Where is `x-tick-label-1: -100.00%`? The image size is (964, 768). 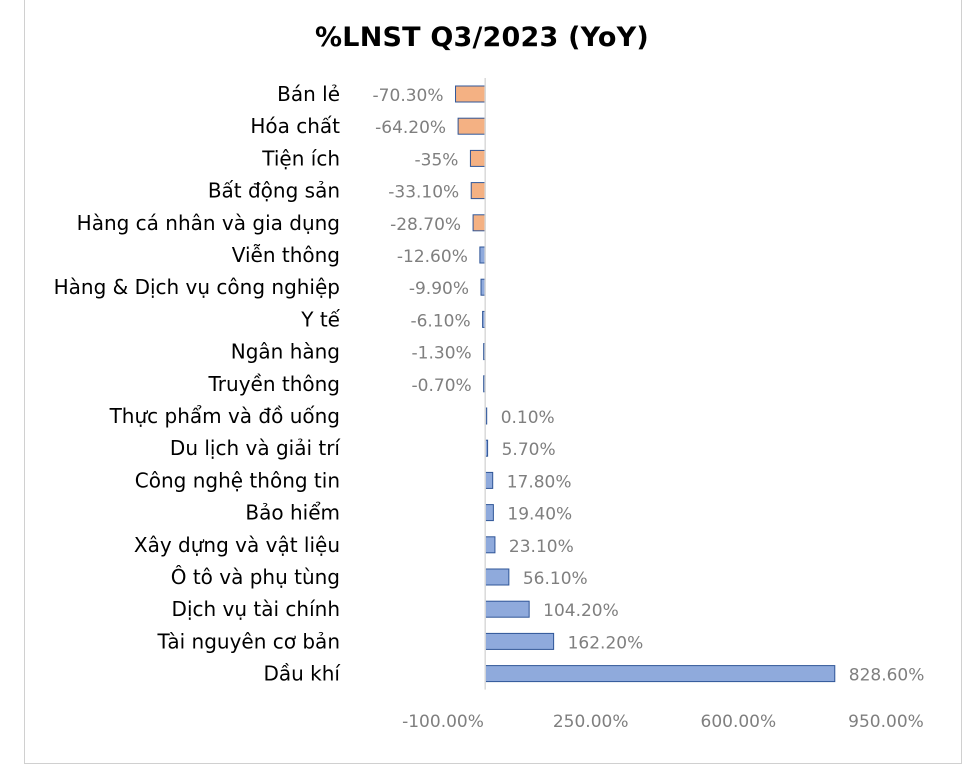 x-tick-label-1: -100.00% is located at coordinates (443, 722).